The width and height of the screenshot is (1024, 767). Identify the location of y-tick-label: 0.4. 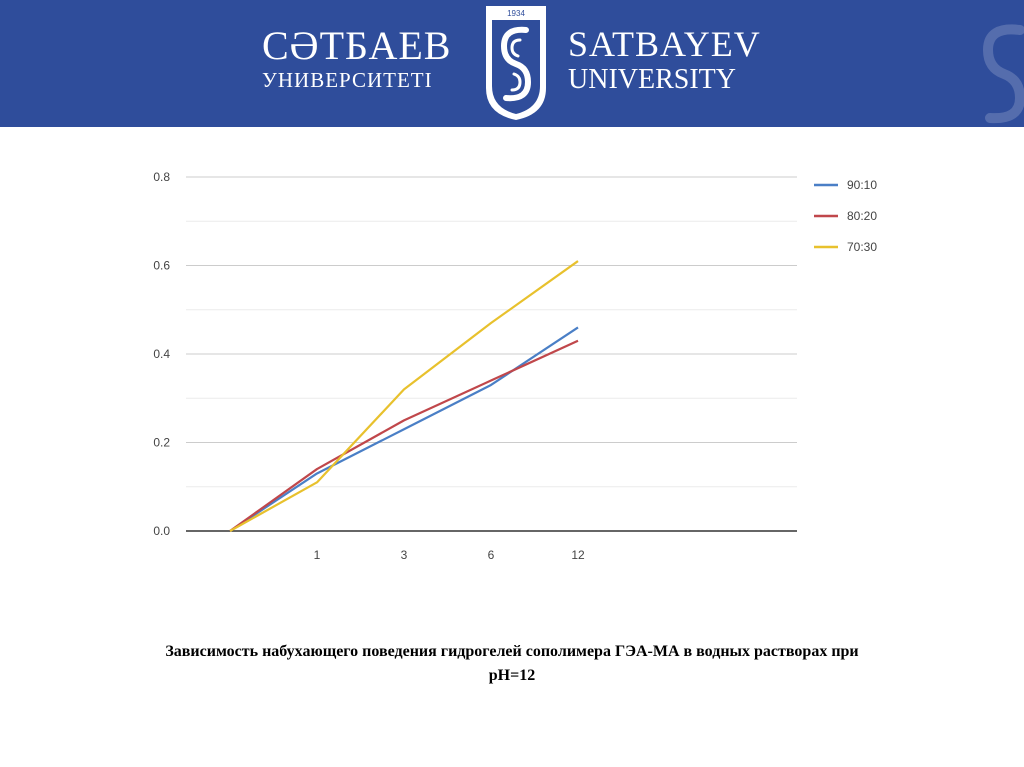
(161, 354).